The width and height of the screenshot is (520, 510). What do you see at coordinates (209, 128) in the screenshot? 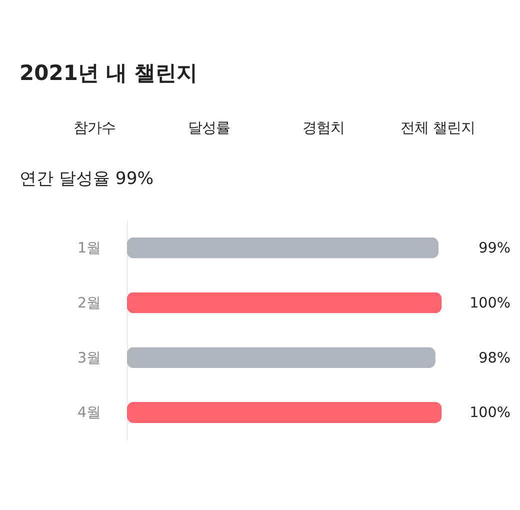
I see `text: 달성률` at bounding box center [209, 128].